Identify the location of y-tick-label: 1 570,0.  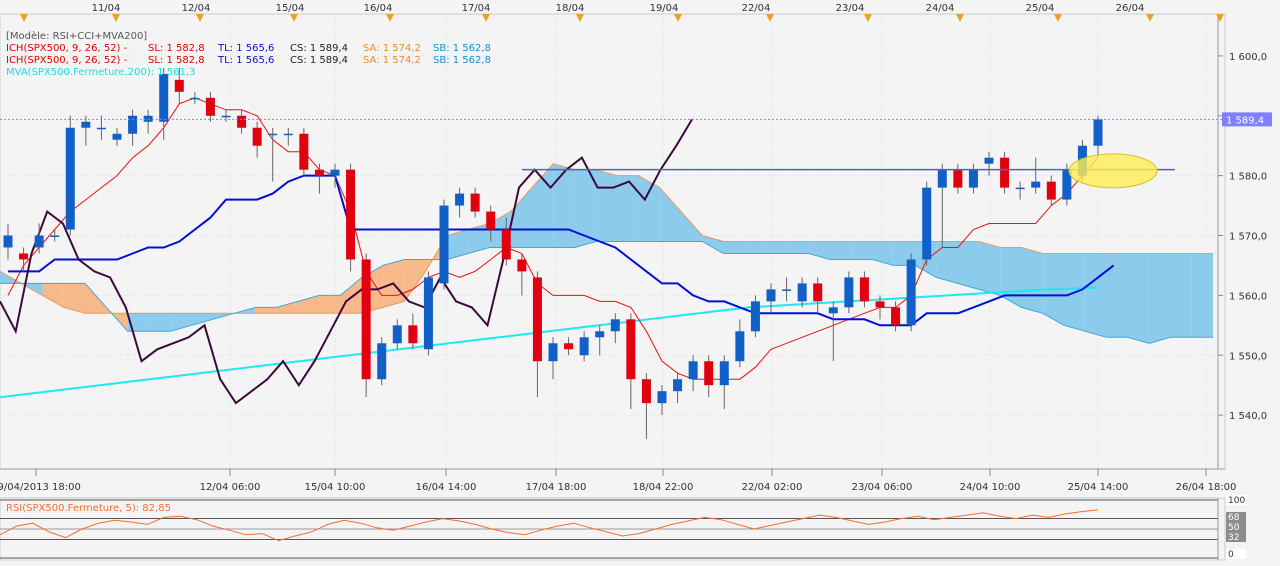
(1248, 237).